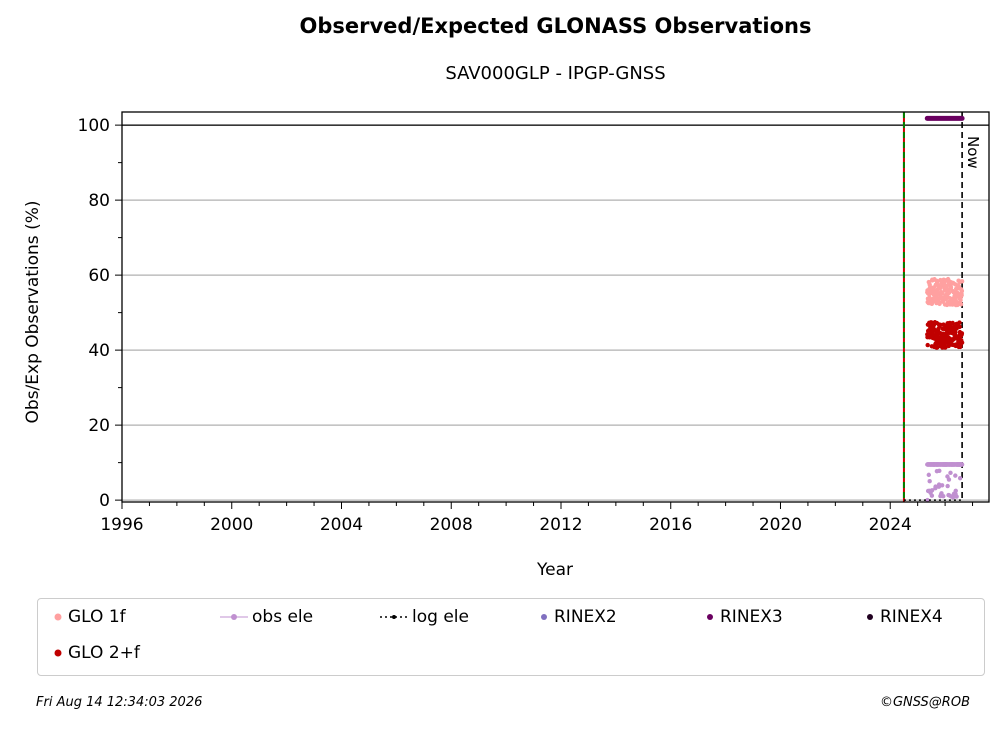 The height and width of the screenshot is (734, 1008). What do you see at coordinates (924, 702) in the screenshot?
I see `footer-credit: ©GNSS@ROB` at bounding box center [924, 702].